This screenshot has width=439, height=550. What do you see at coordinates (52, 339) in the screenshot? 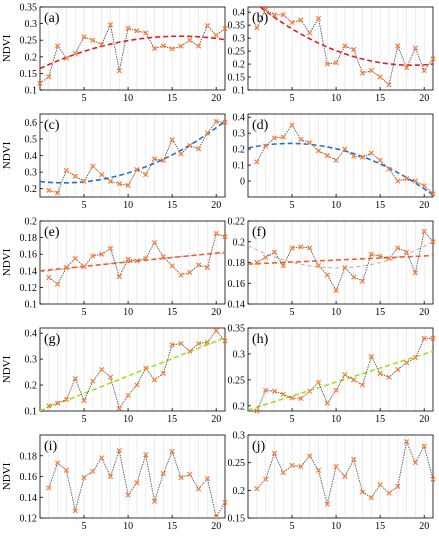
I see `panel-label: (g)` at bounding box center [52, 339].